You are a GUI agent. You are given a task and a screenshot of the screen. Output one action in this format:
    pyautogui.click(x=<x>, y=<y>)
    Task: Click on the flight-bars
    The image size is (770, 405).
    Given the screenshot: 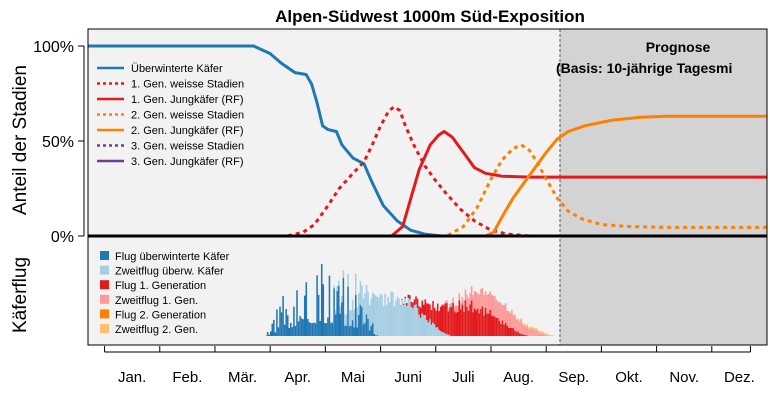 What is the action you would take?
    pyautogui.click(x=410, y=300)
    